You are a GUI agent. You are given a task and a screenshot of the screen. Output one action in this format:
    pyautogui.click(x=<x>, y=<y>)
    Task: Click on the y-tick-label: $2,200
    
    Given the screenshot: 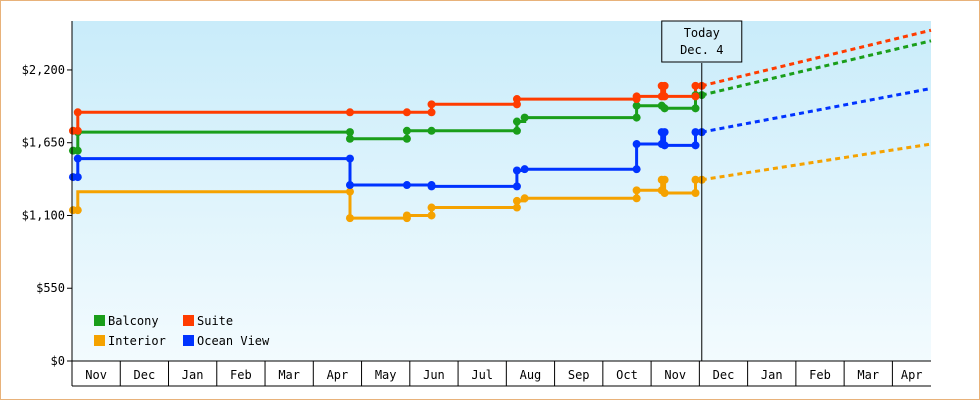 What is the action you would take?
    pyautogui.click(x=43, y=70)
    